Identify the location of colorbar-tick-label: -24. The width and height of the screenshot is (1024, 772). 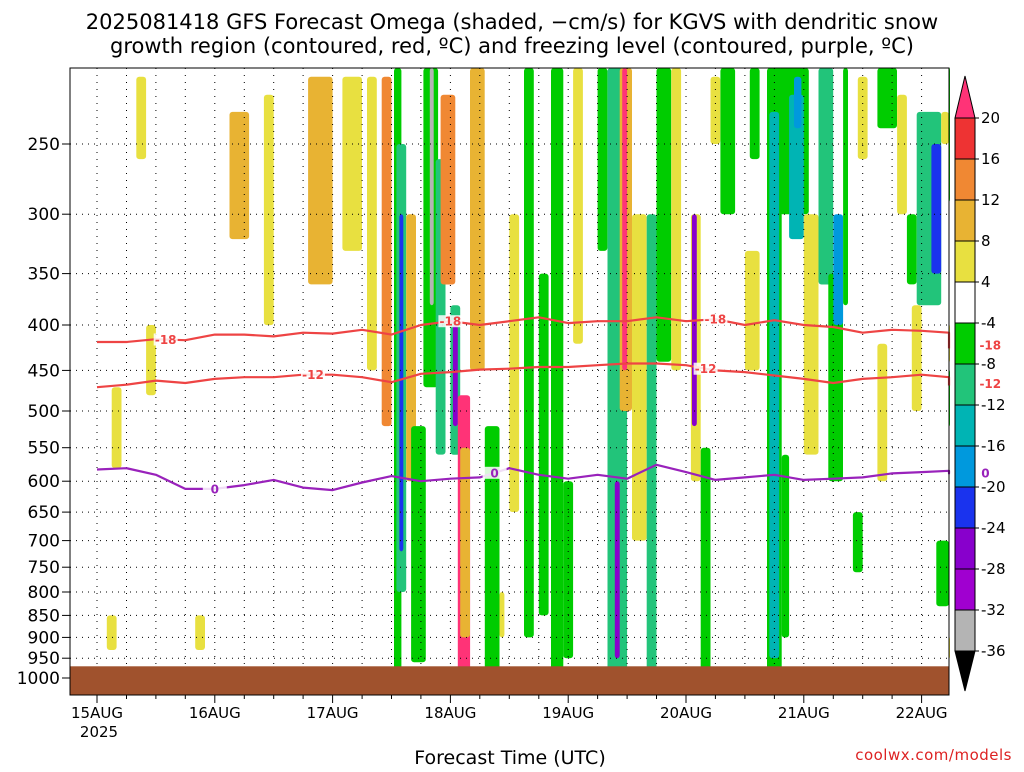
(993, 528).